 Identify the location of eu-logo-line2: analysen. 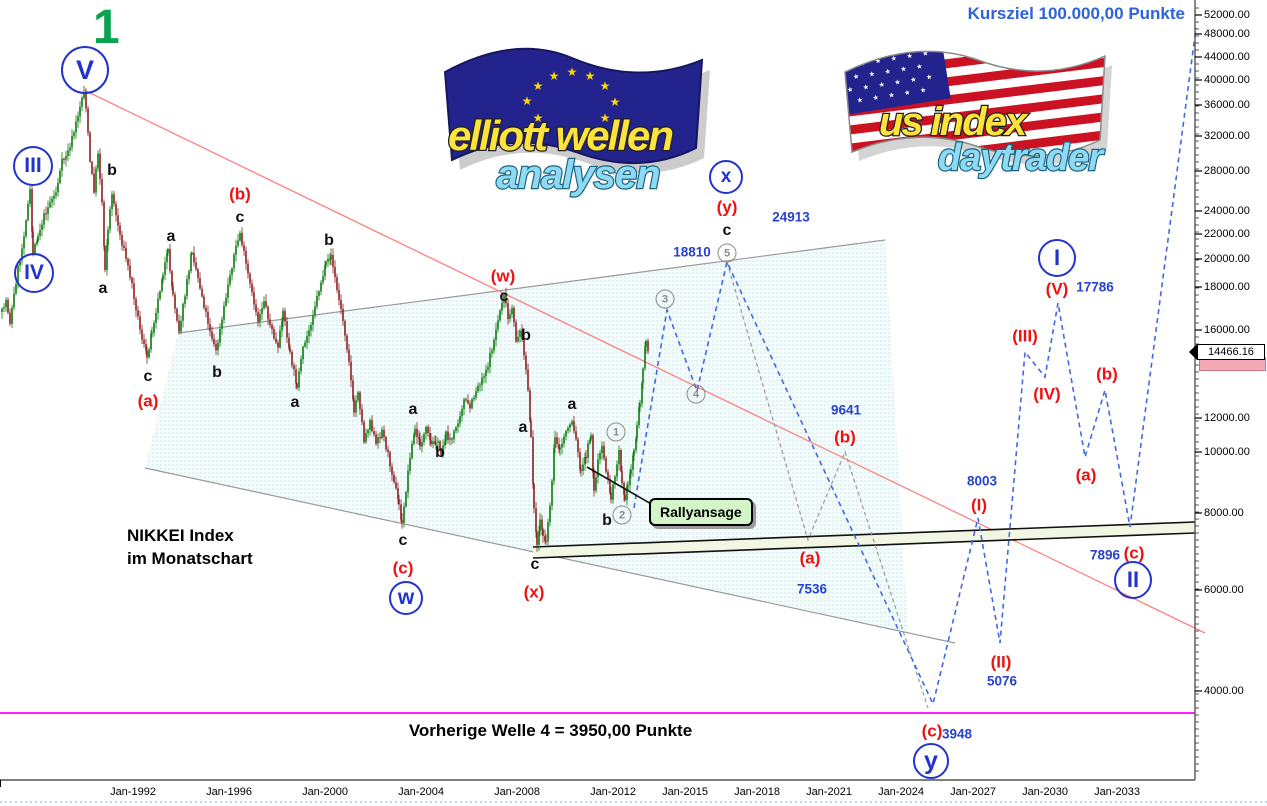
(577, 175).